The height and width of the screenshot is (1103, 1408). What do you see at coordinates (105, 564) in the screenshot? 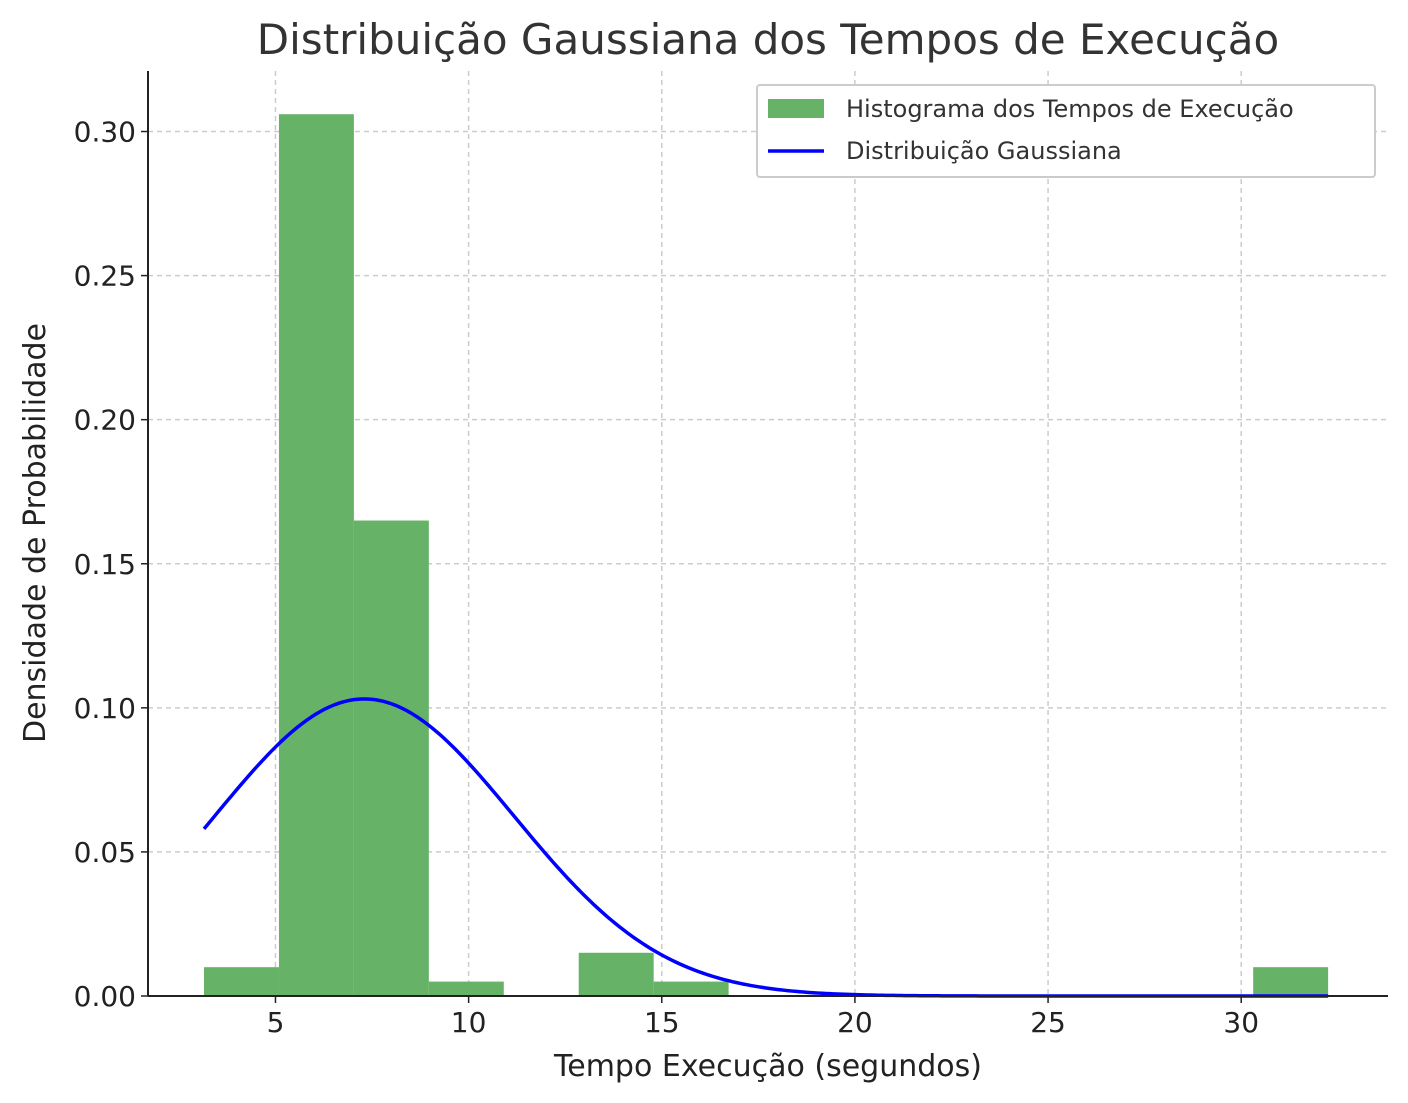
I see `y-tick-label: 0.15` at bounding box center [105, 564].